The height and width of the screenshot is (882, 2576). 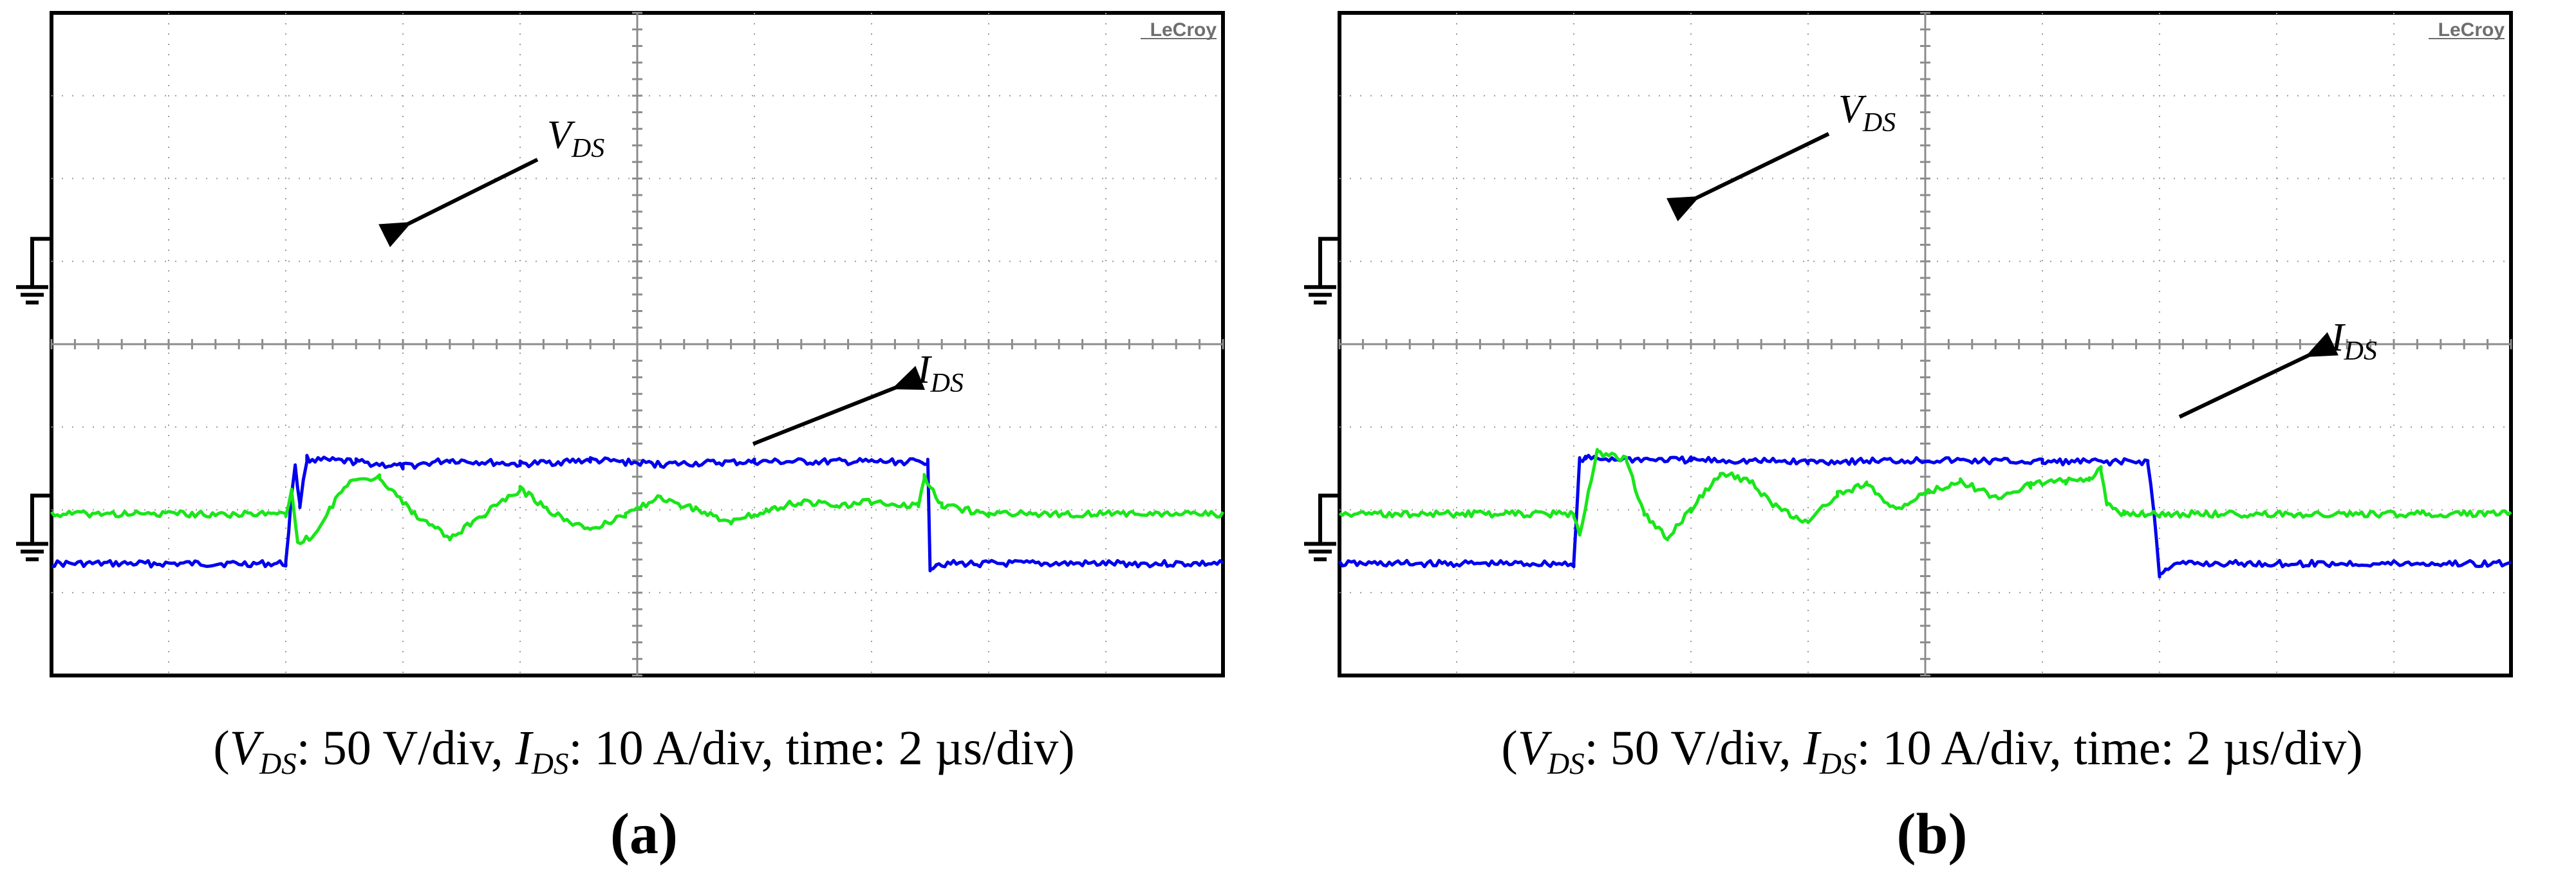 What do you see at coordinates (1932, 834) in the screenshot?
I see `panel-label-b: (b)` at bounding box center [1932, 834].